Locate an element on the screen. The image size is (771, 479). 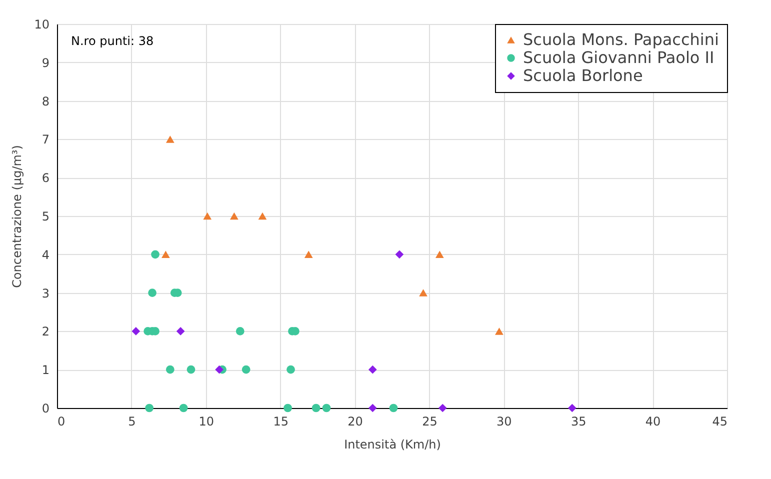
x-tick-label: 30 is located at coordinates (504, 421).